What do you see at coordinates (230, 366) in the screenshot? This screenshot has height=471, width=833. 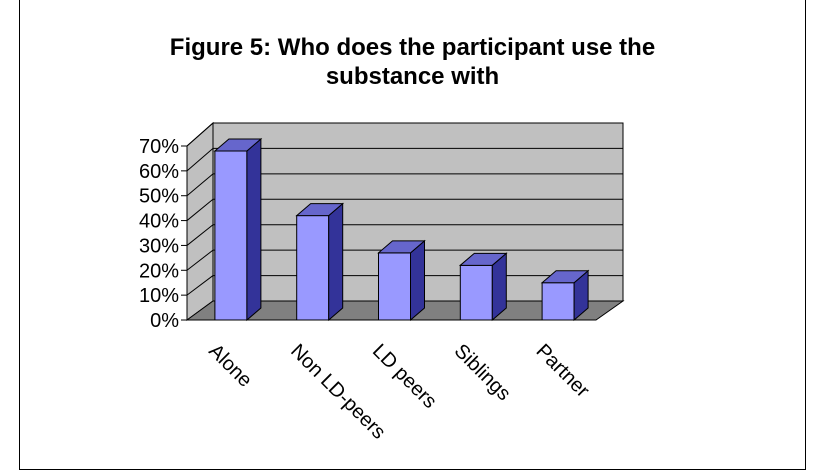 I see `category-label: Alone` at bounding box center [230, 366].